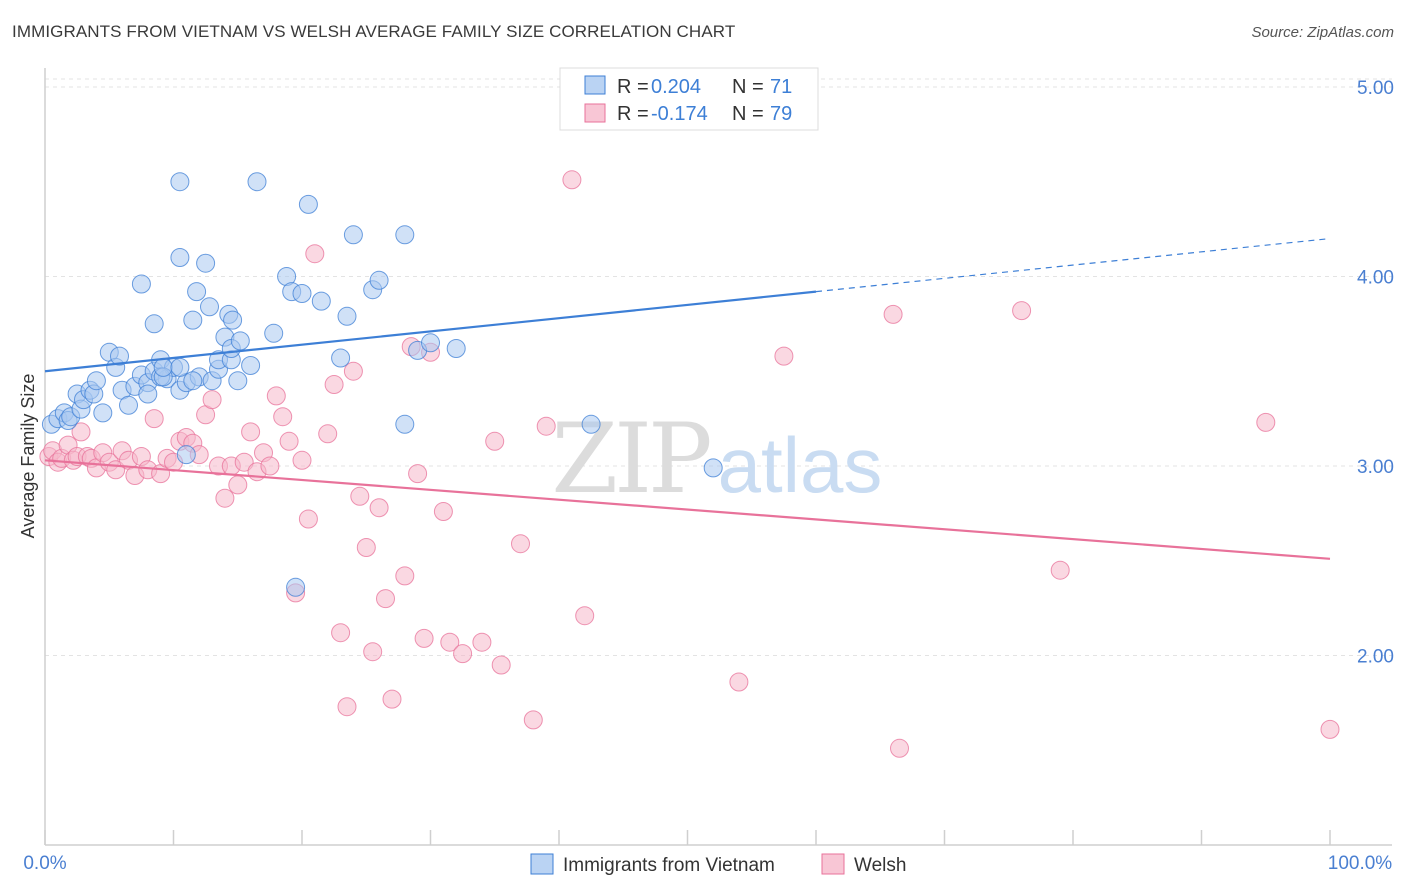 This screenshot has width=1406, height=892. What do you see at coordinates (633, 114) in the screenshot?
I see `legend-r-label-welsh: R =` at bounding box center [633, 114].